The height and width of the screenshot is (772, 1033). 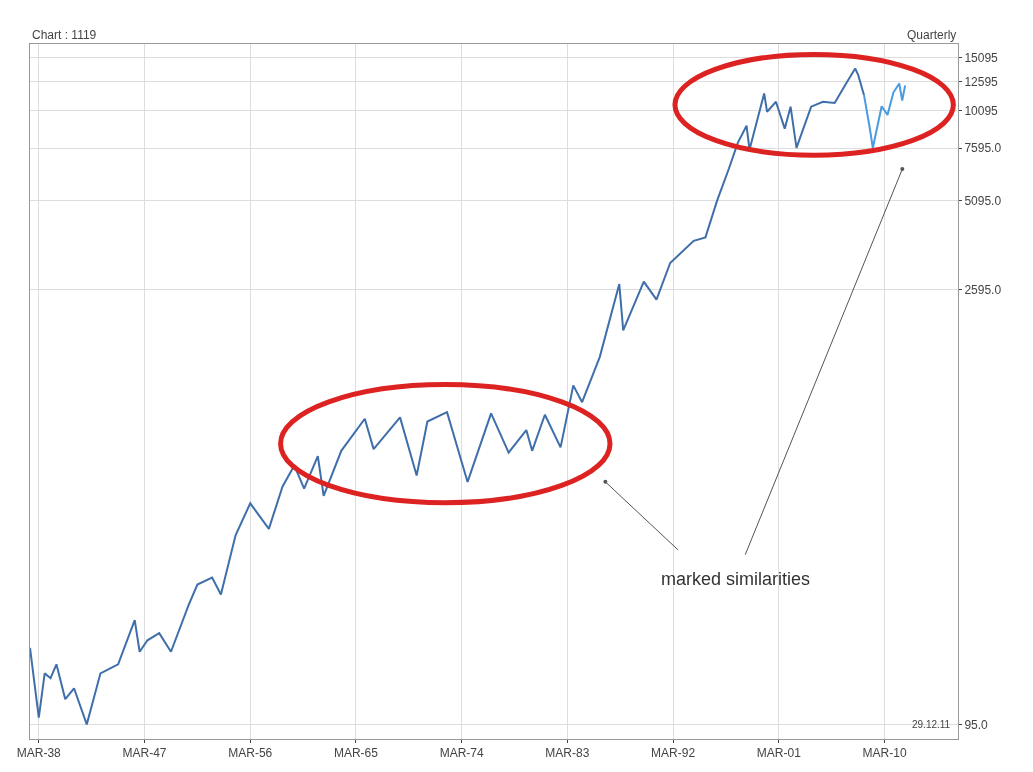 I want to click on x-tick-label: MAR-56, so click(x=250, y=753).